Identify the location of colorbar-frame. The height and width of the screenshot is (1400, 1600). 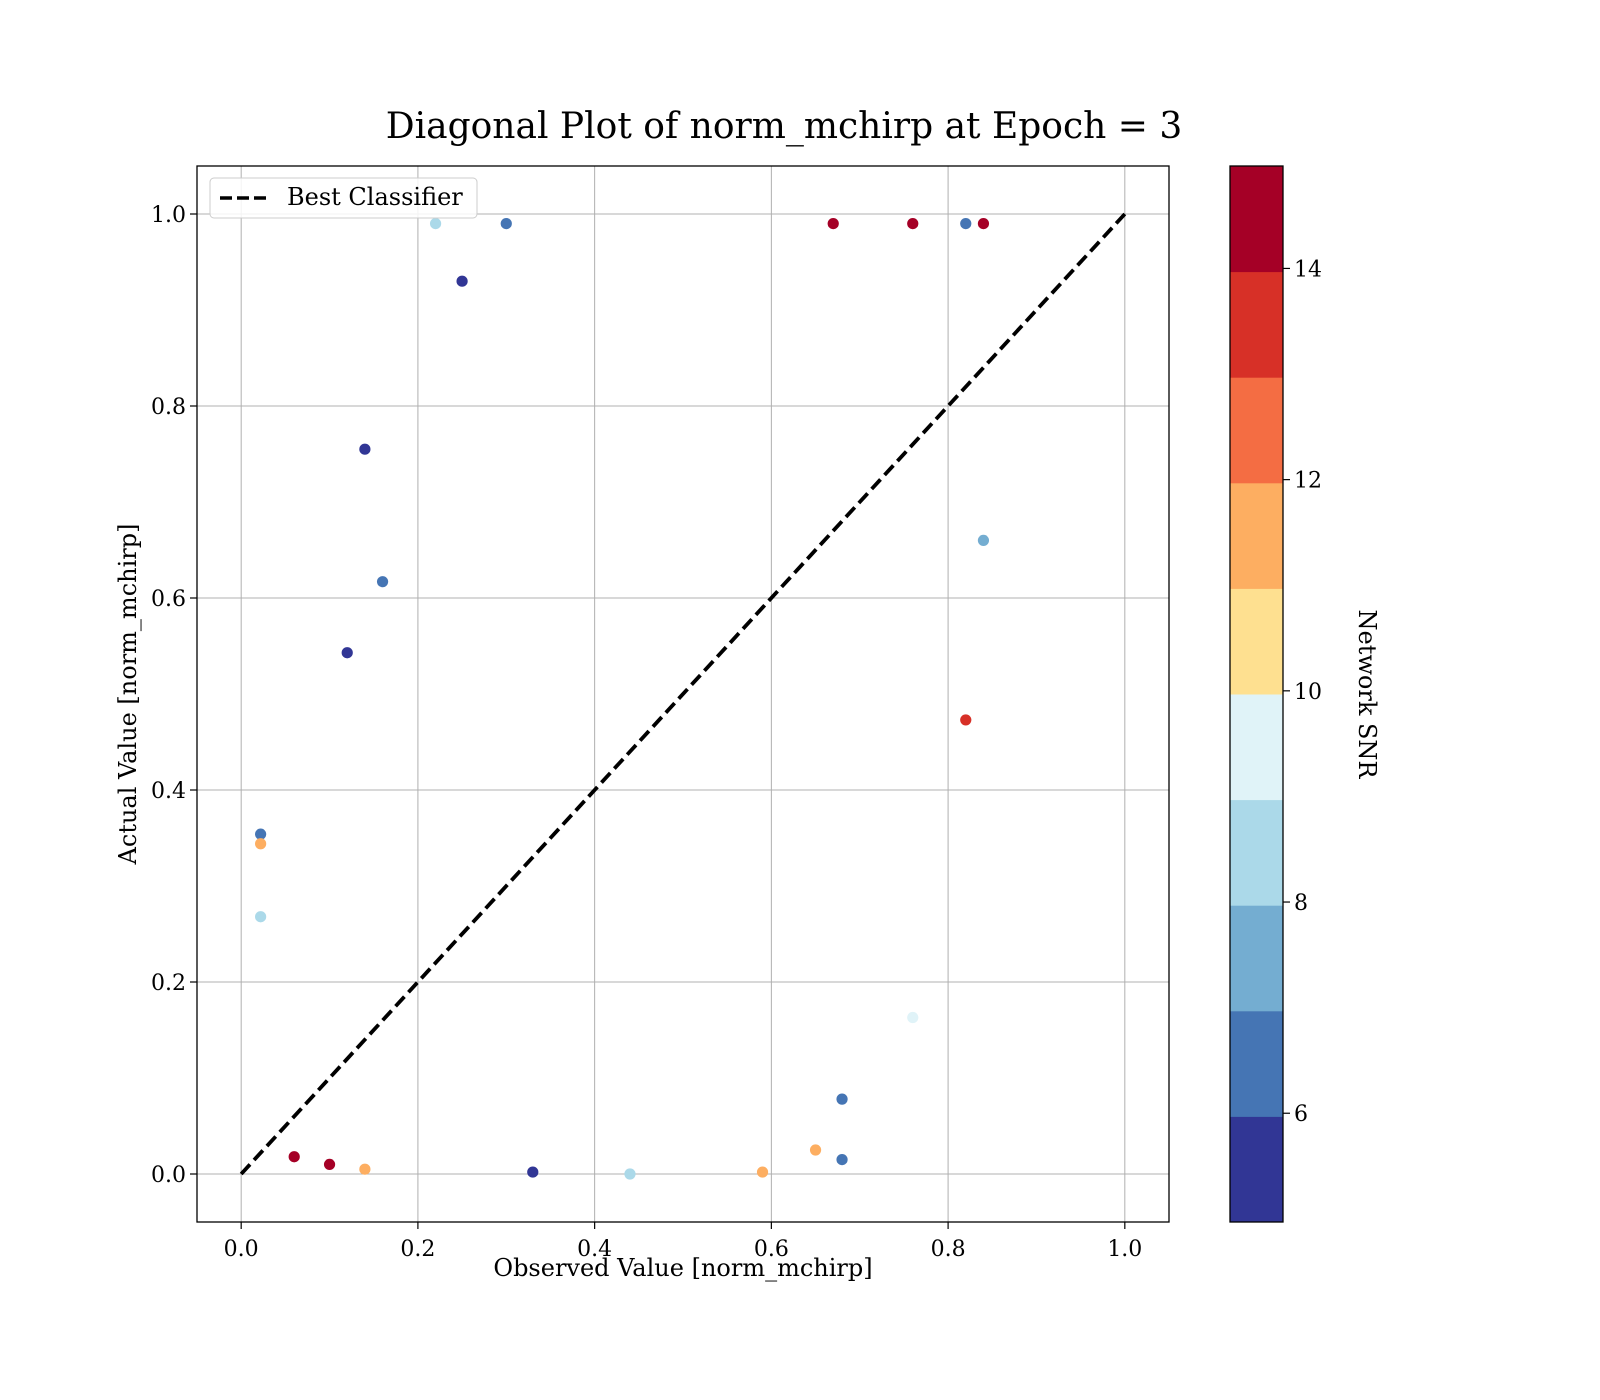
(1256, 694).